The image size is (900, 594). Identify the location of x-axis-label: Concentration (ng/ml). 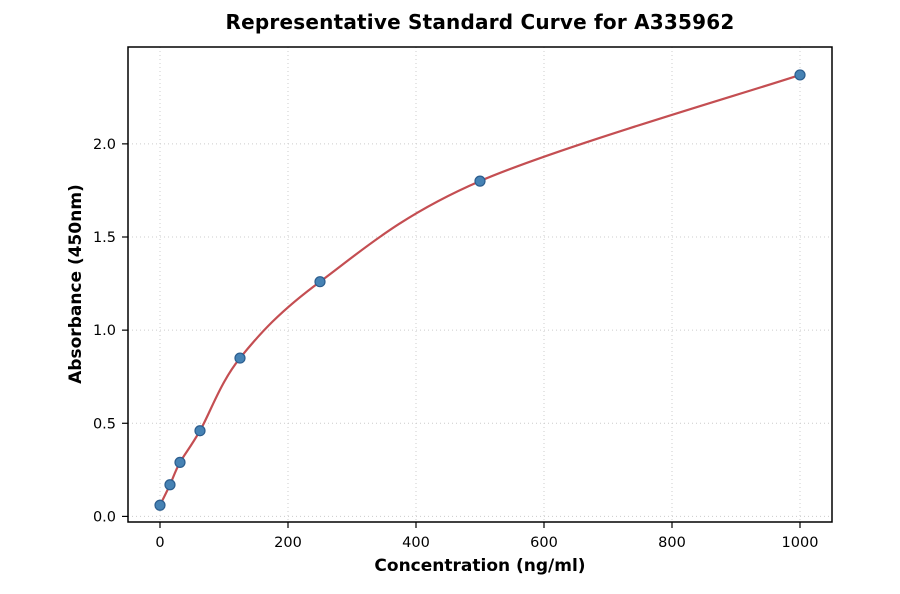
(480, 566).